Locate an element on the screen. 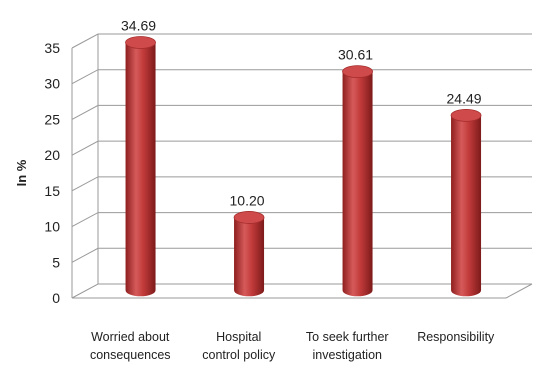  x-category-line: Hospital is located at coordinates (238, 337).